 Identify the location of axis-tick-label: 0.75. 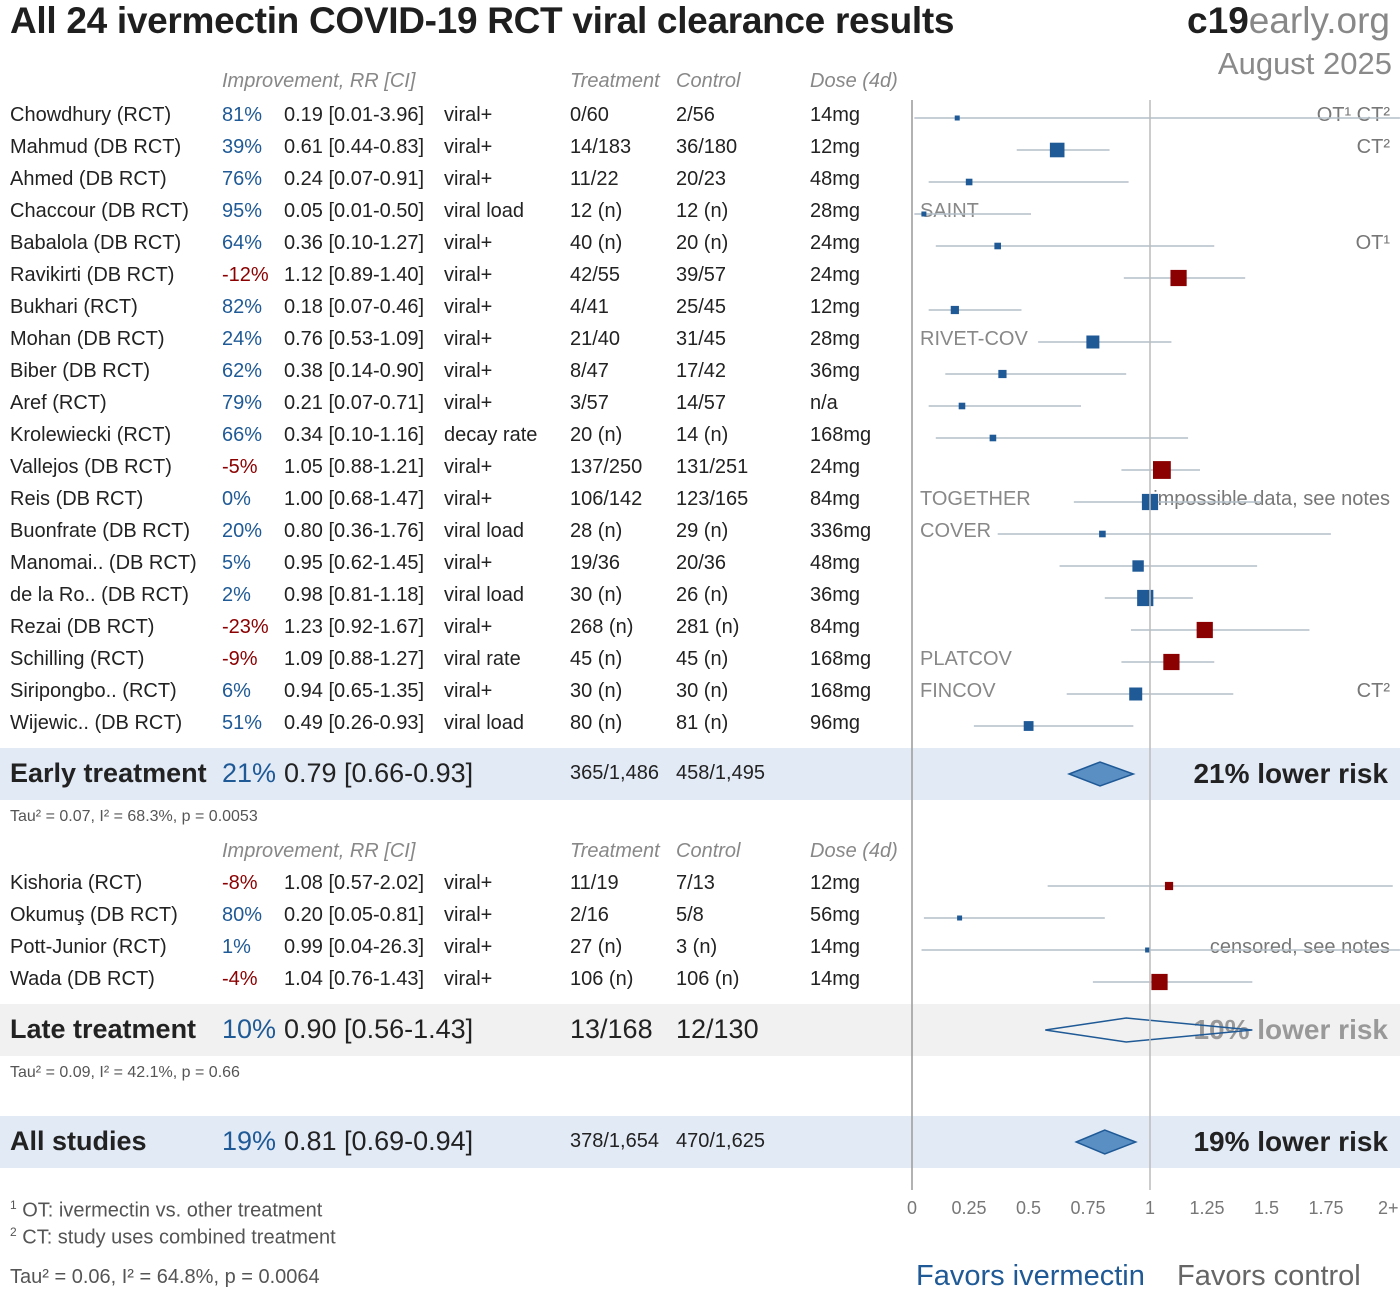
(1088, 1208).